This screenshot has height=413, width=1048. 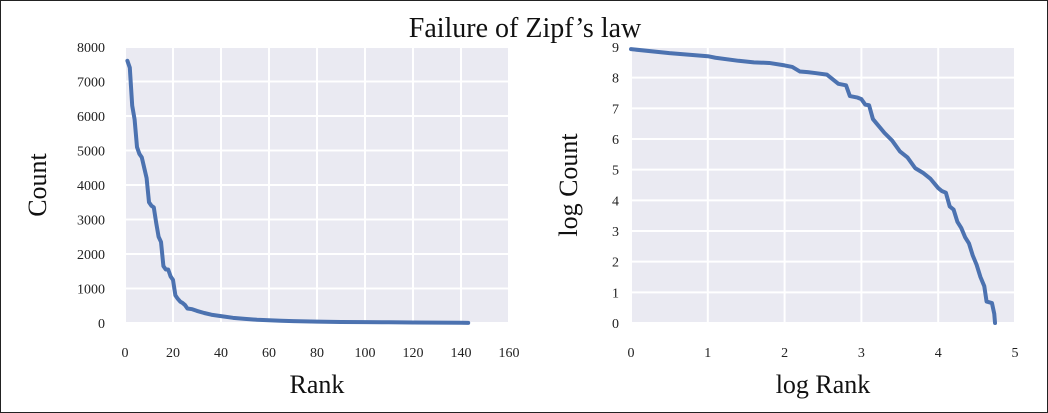 What do you see at coordinates (938, 353) in the screenshot?
I see `x-tick-label: 4` at bounding box center [938, 353].